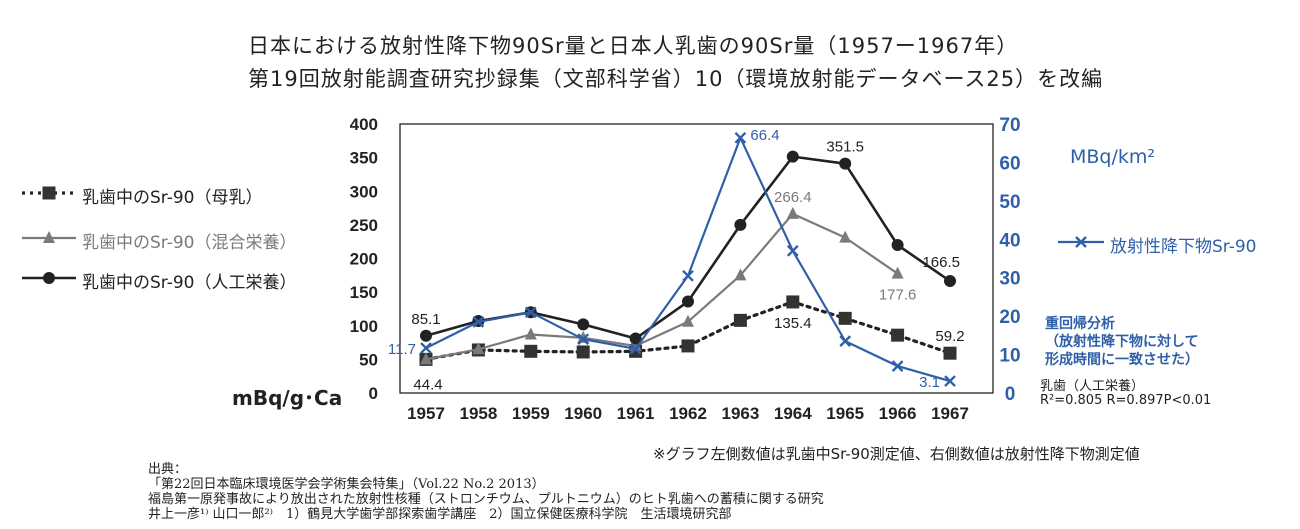 This screenshot has height=529, width=1300. I want to click on x-tick-label: 1967, so click(950, 413).